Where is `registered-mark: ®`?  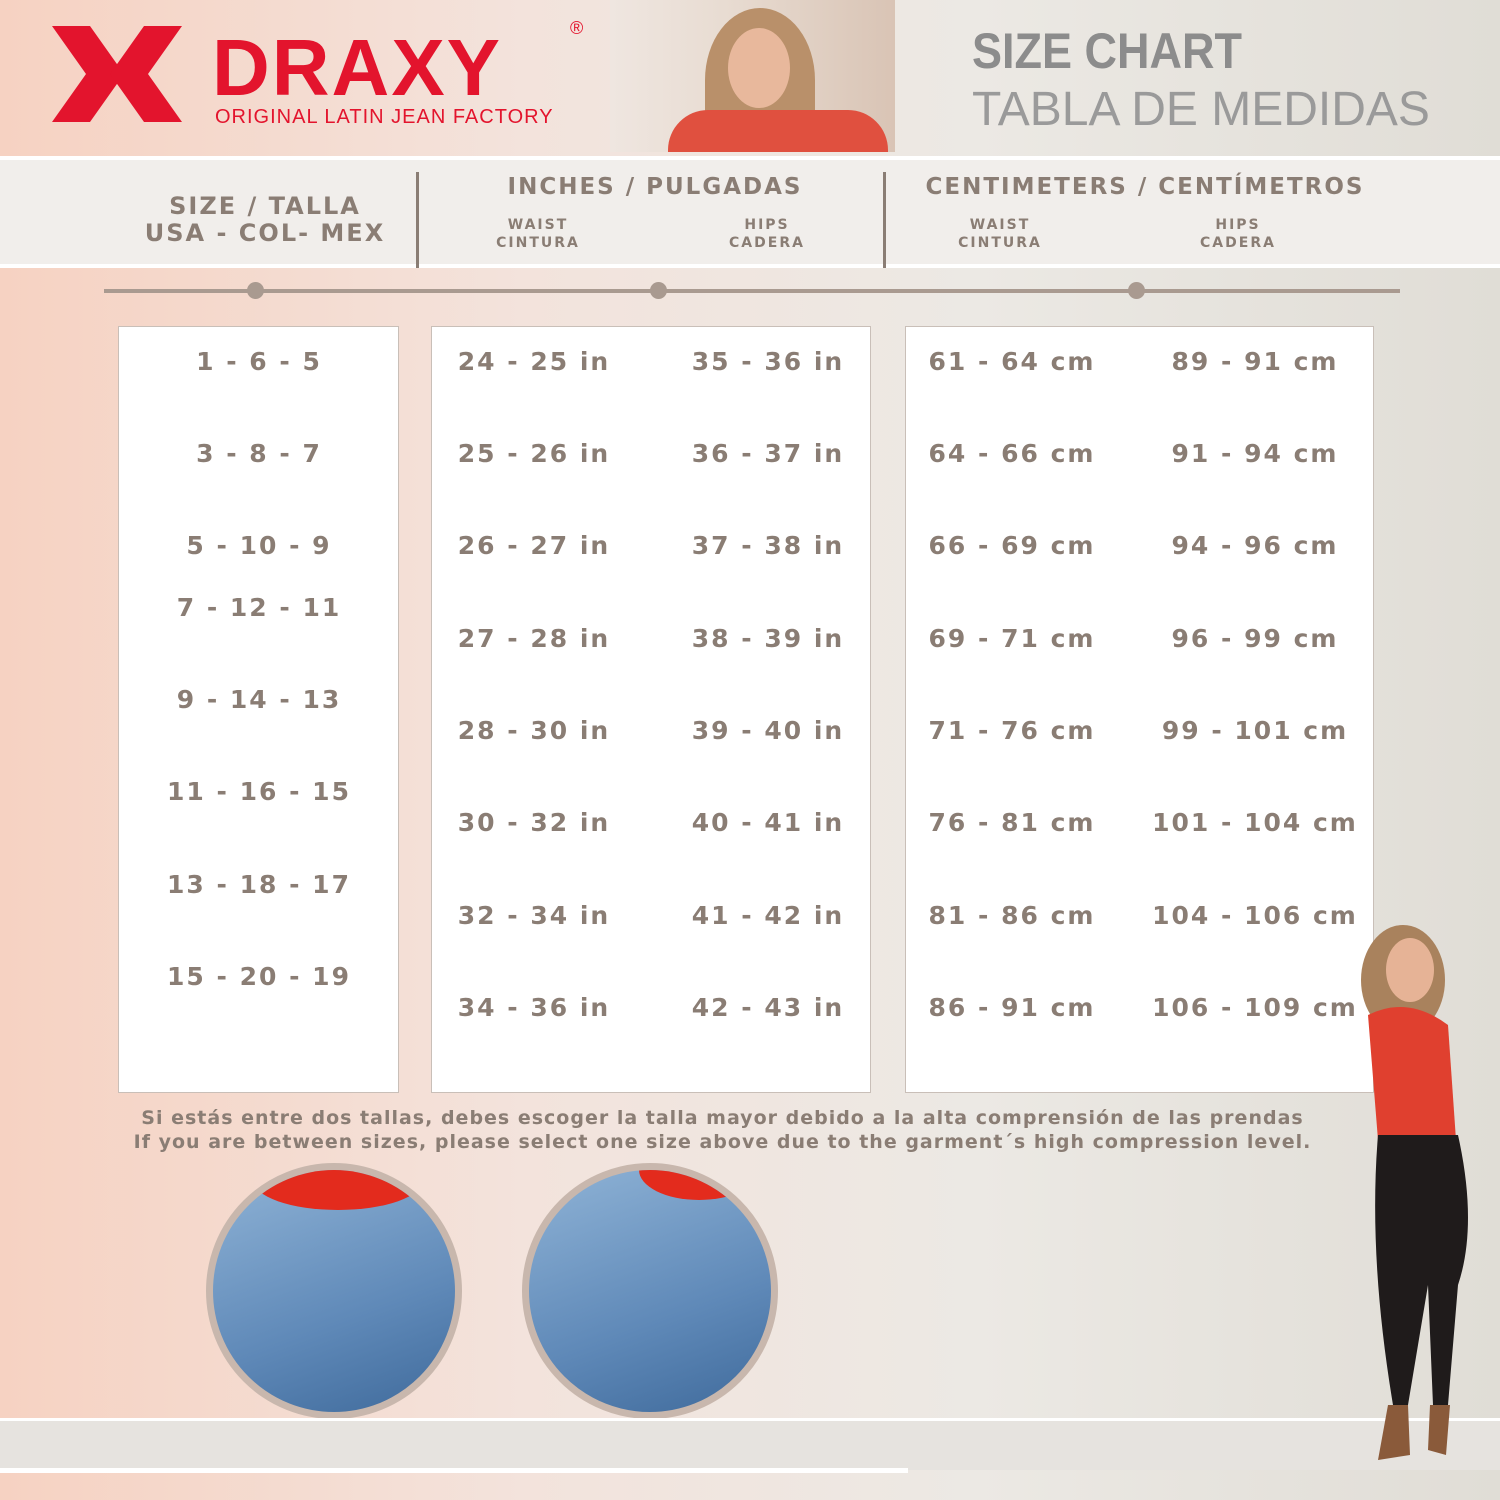
registered-mark: ® is located at coordinates (577, 28).